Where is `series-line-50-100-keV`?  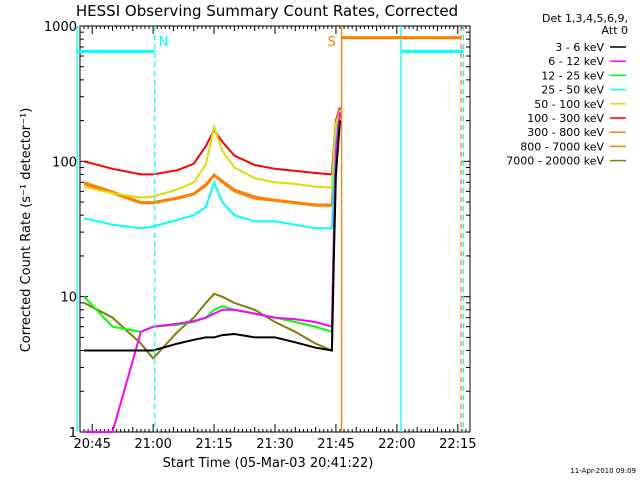
series-line-50-100-keV is located at coordinates (212, 154).